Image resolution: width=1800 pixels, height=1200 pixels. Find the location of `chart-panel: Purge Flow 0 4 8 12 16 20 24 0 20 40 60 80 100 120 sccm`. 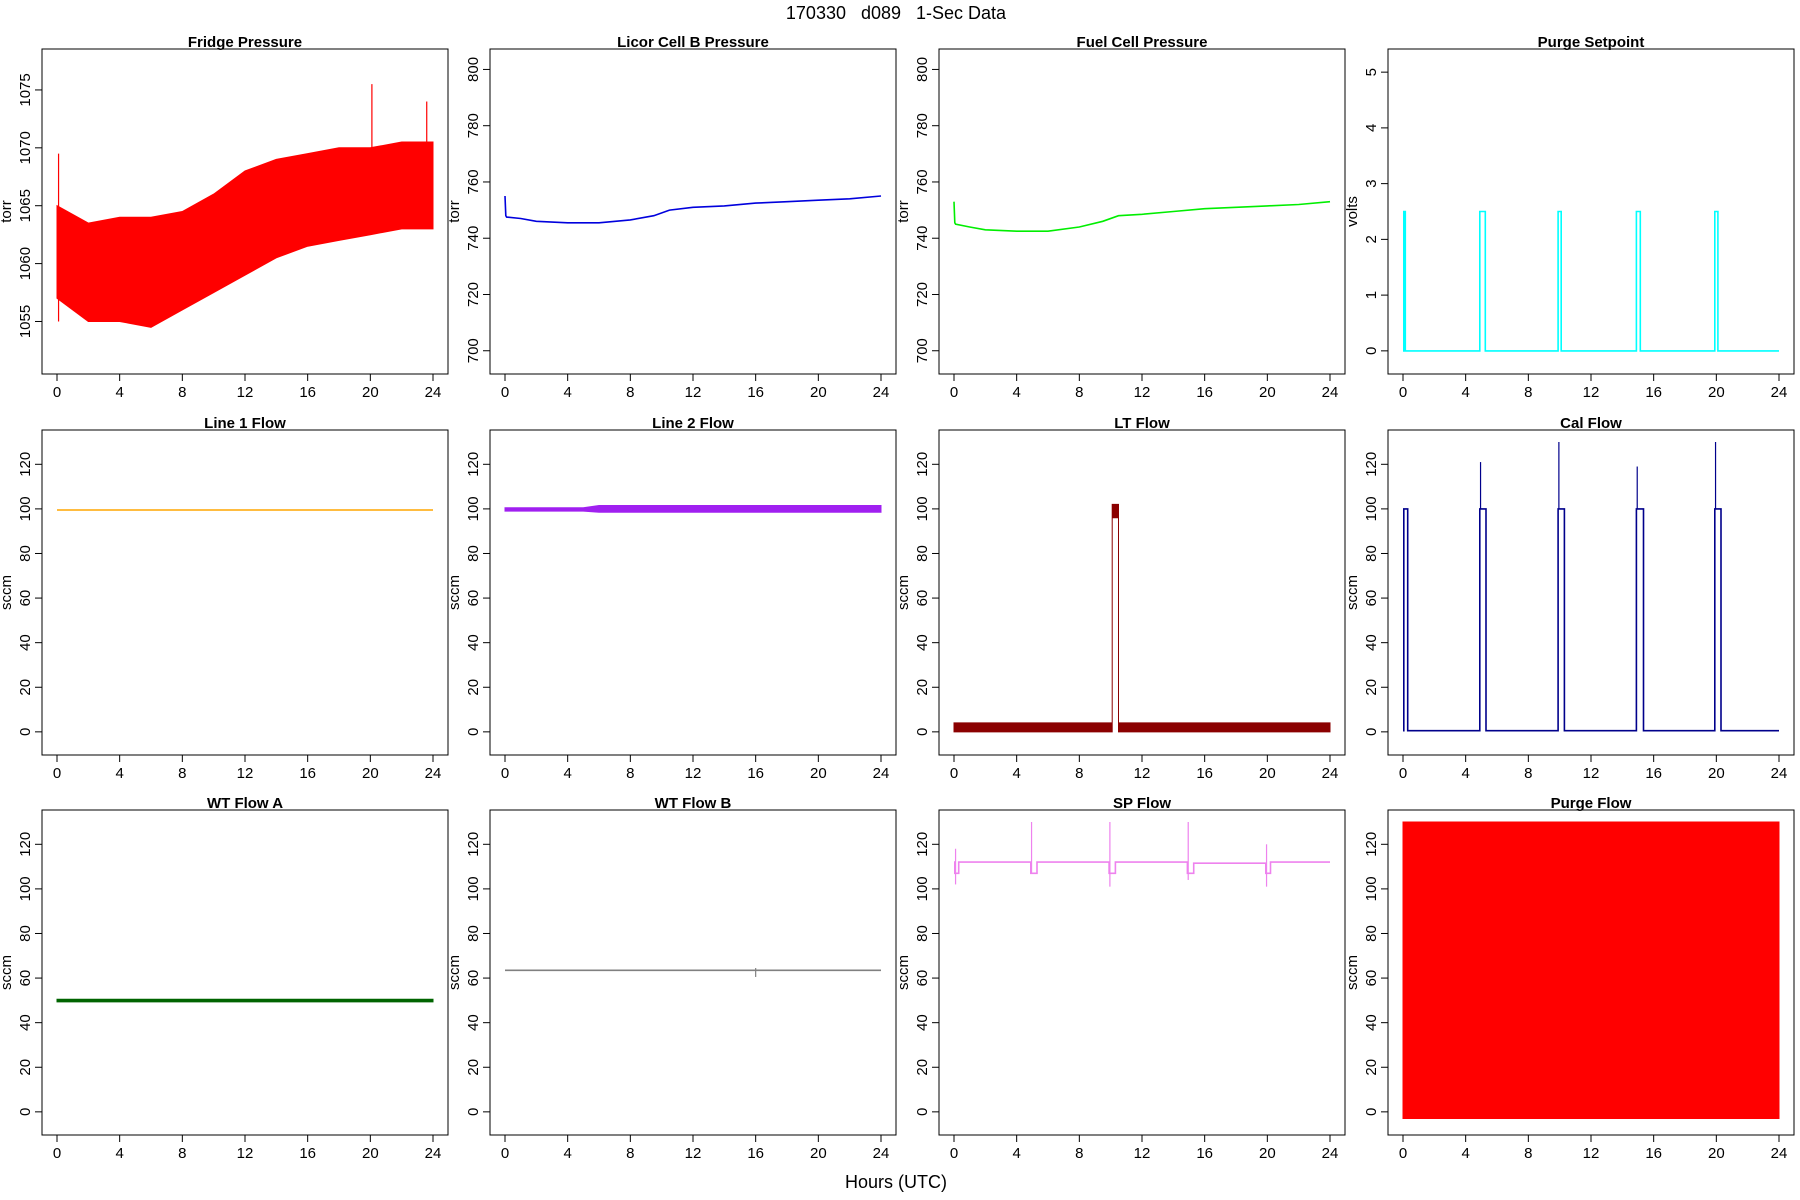

chart-panel: Purge Flow 0 4 8 12 16 20 24 0 20 40 60 80 100 120 sccm is located at coordinates (1569, 978).